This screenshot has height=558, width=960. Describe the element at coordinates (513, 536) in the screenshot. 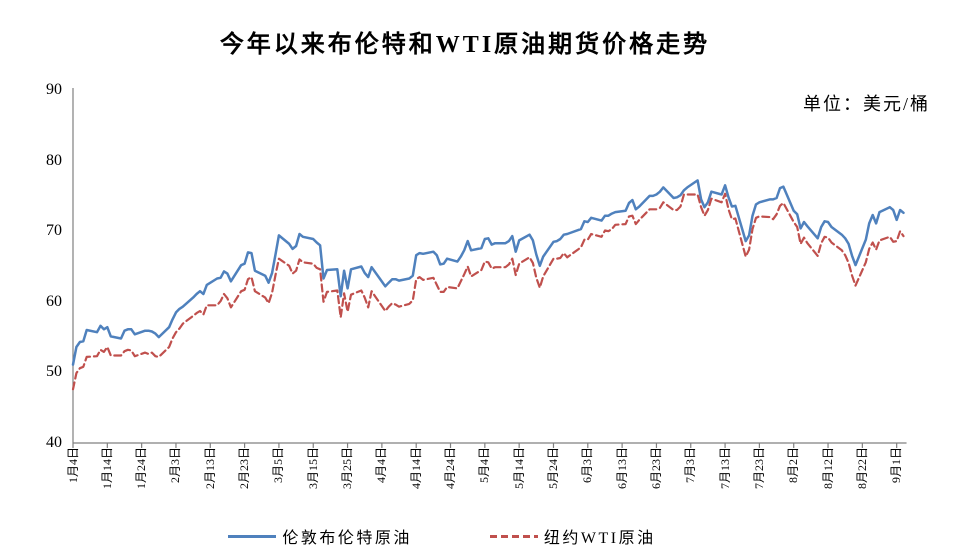

I see `wti-line-swatch` at that location.